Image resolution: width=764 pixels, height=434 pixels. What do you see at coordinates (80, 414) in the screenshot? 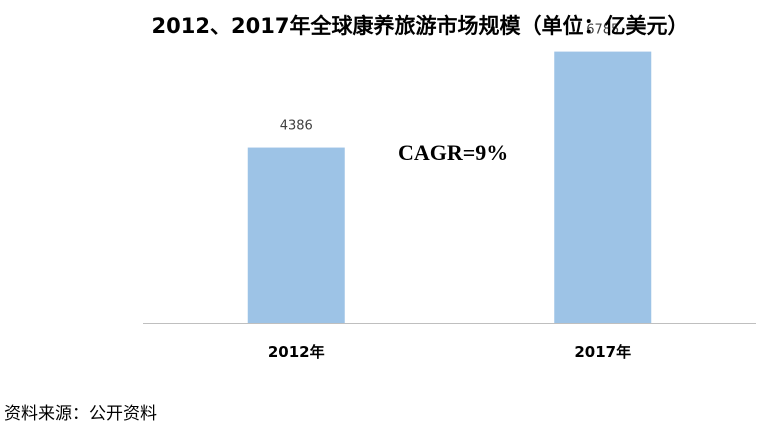
I see `source-note: 资料来源：公开资料` at bounding box center [80, 414].